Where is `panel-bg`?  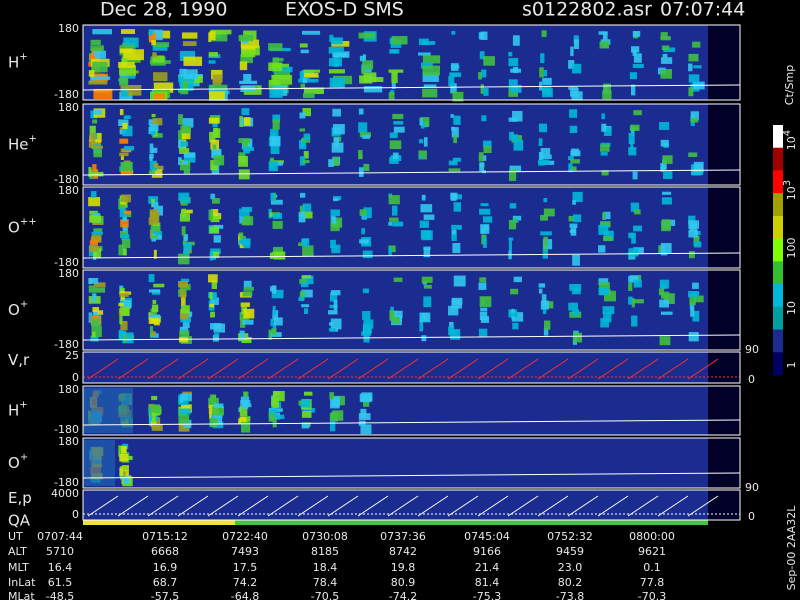 panel-bg is located at coordinates (395, 463).